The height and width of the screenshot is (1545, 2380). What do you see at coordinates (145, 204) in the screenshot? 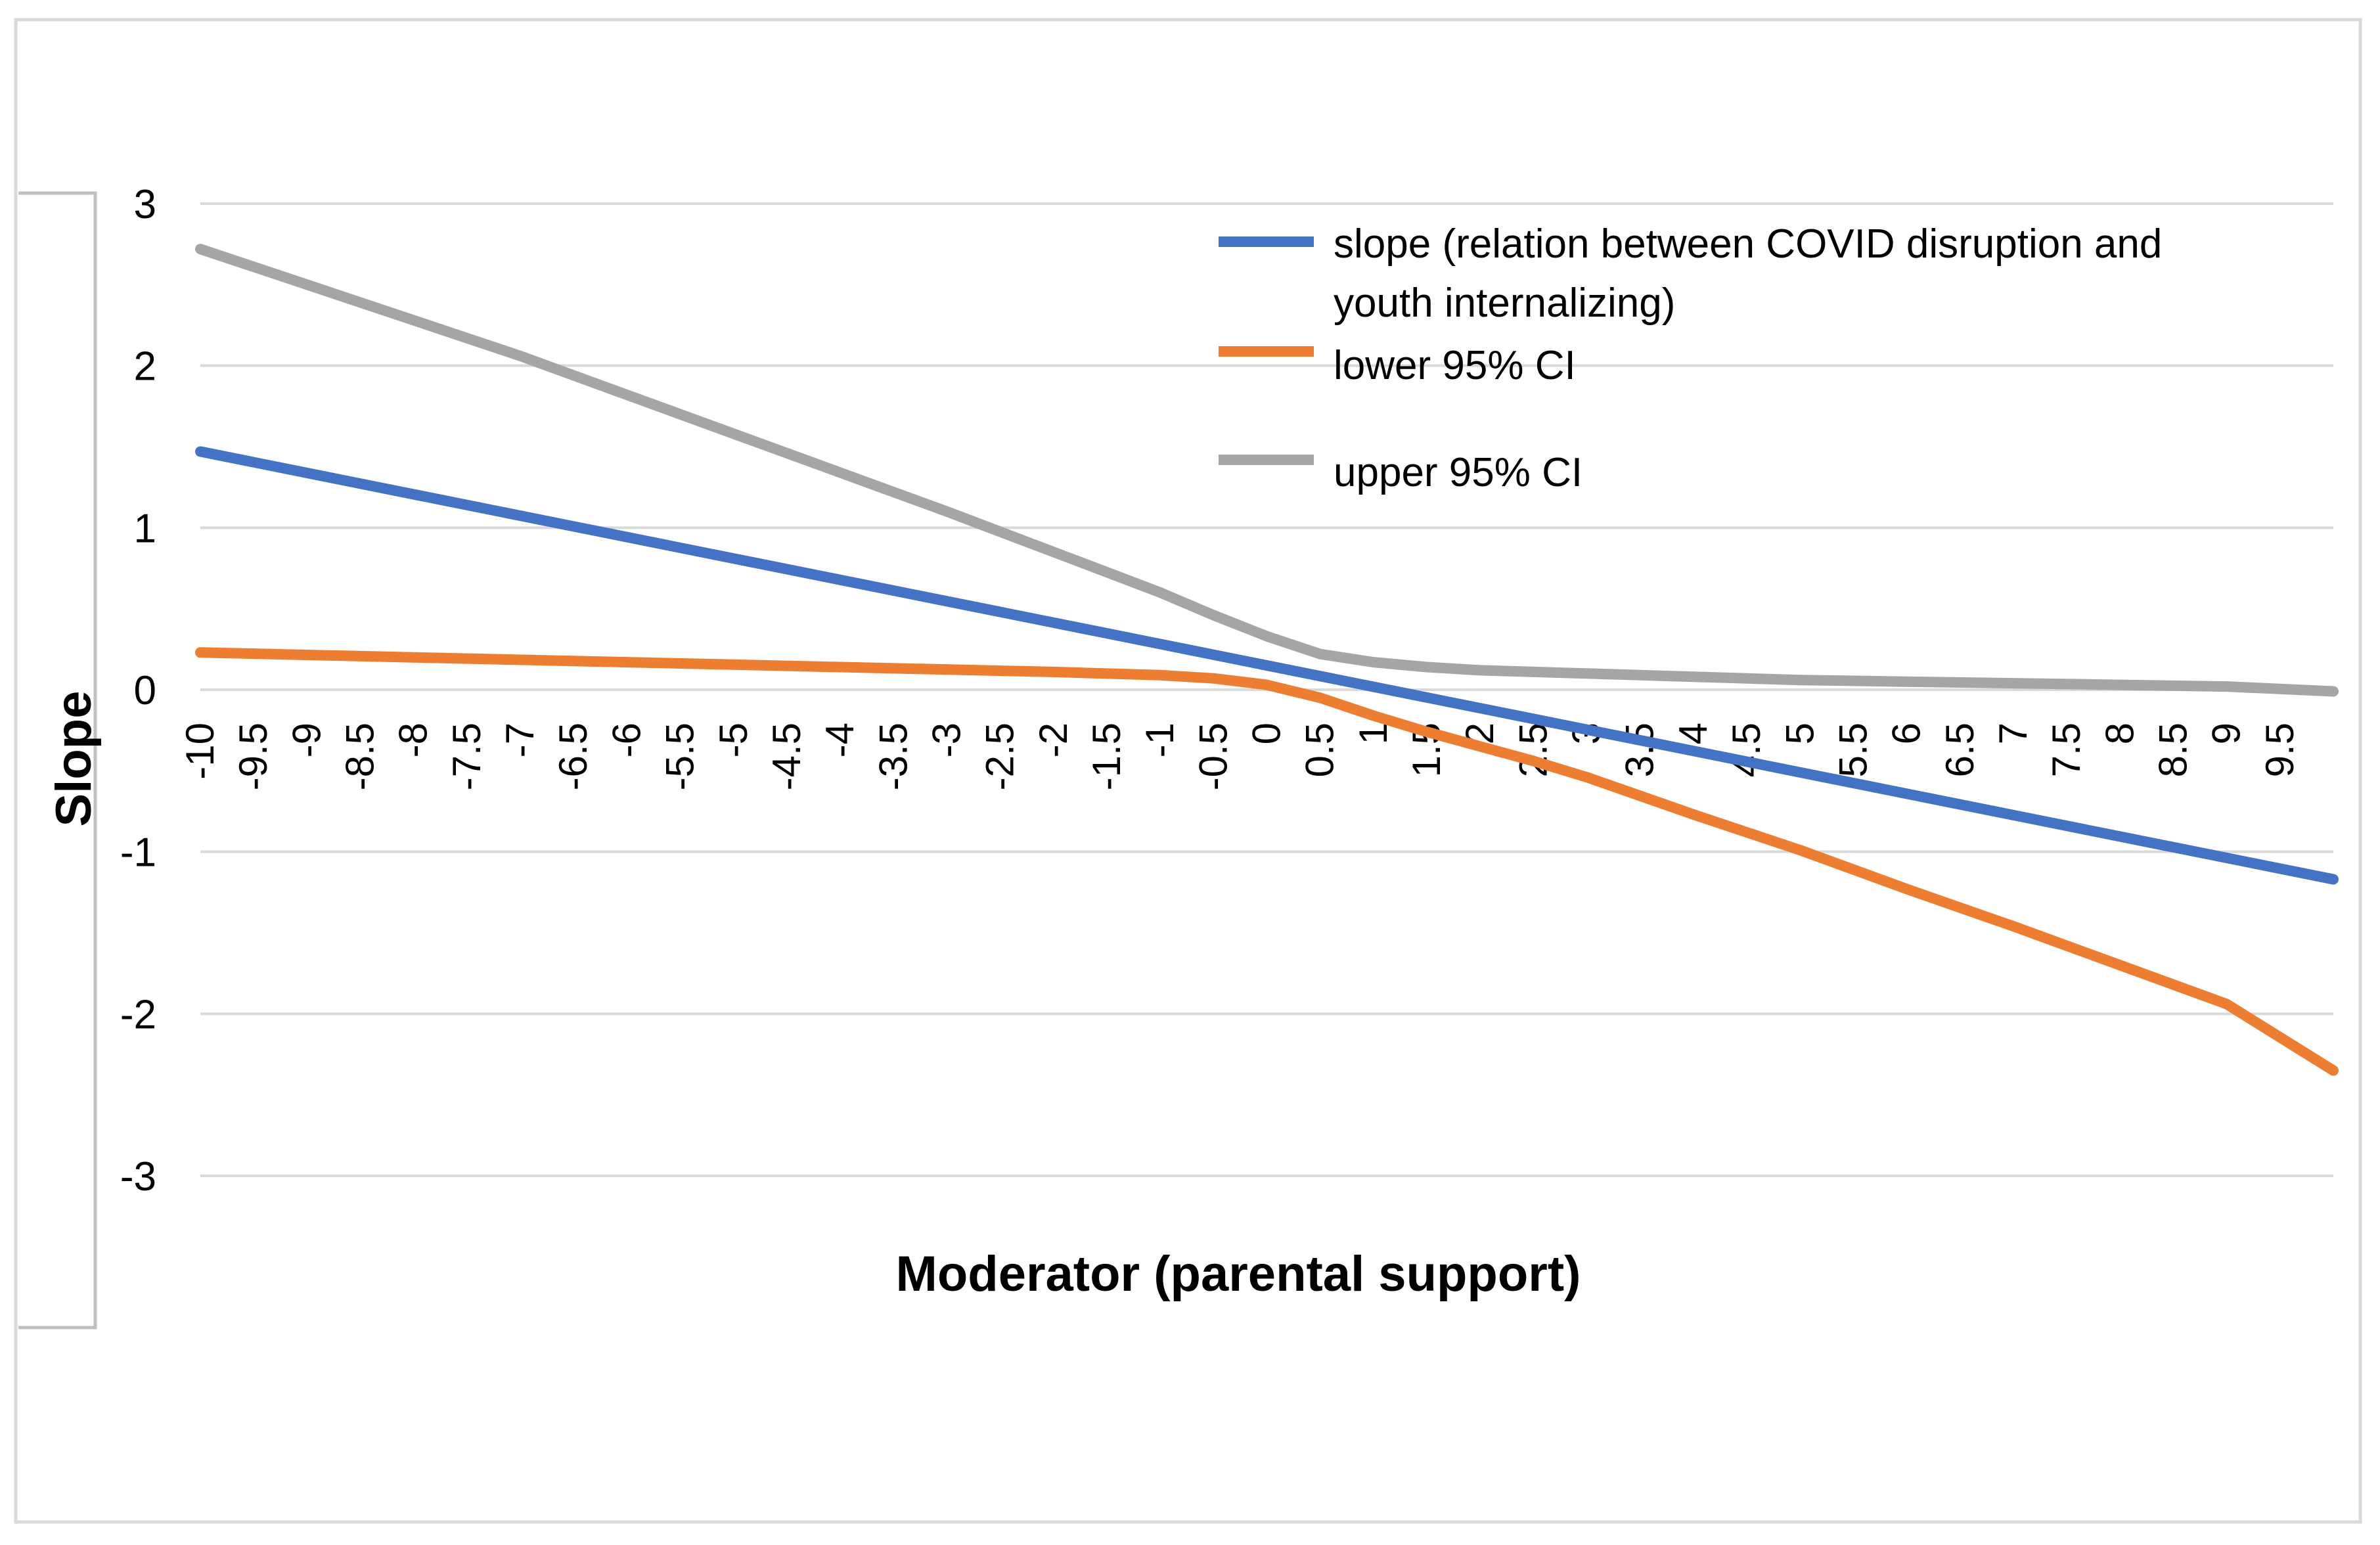
I see `y-tick-label: 3` at bounding box center [145, 204].